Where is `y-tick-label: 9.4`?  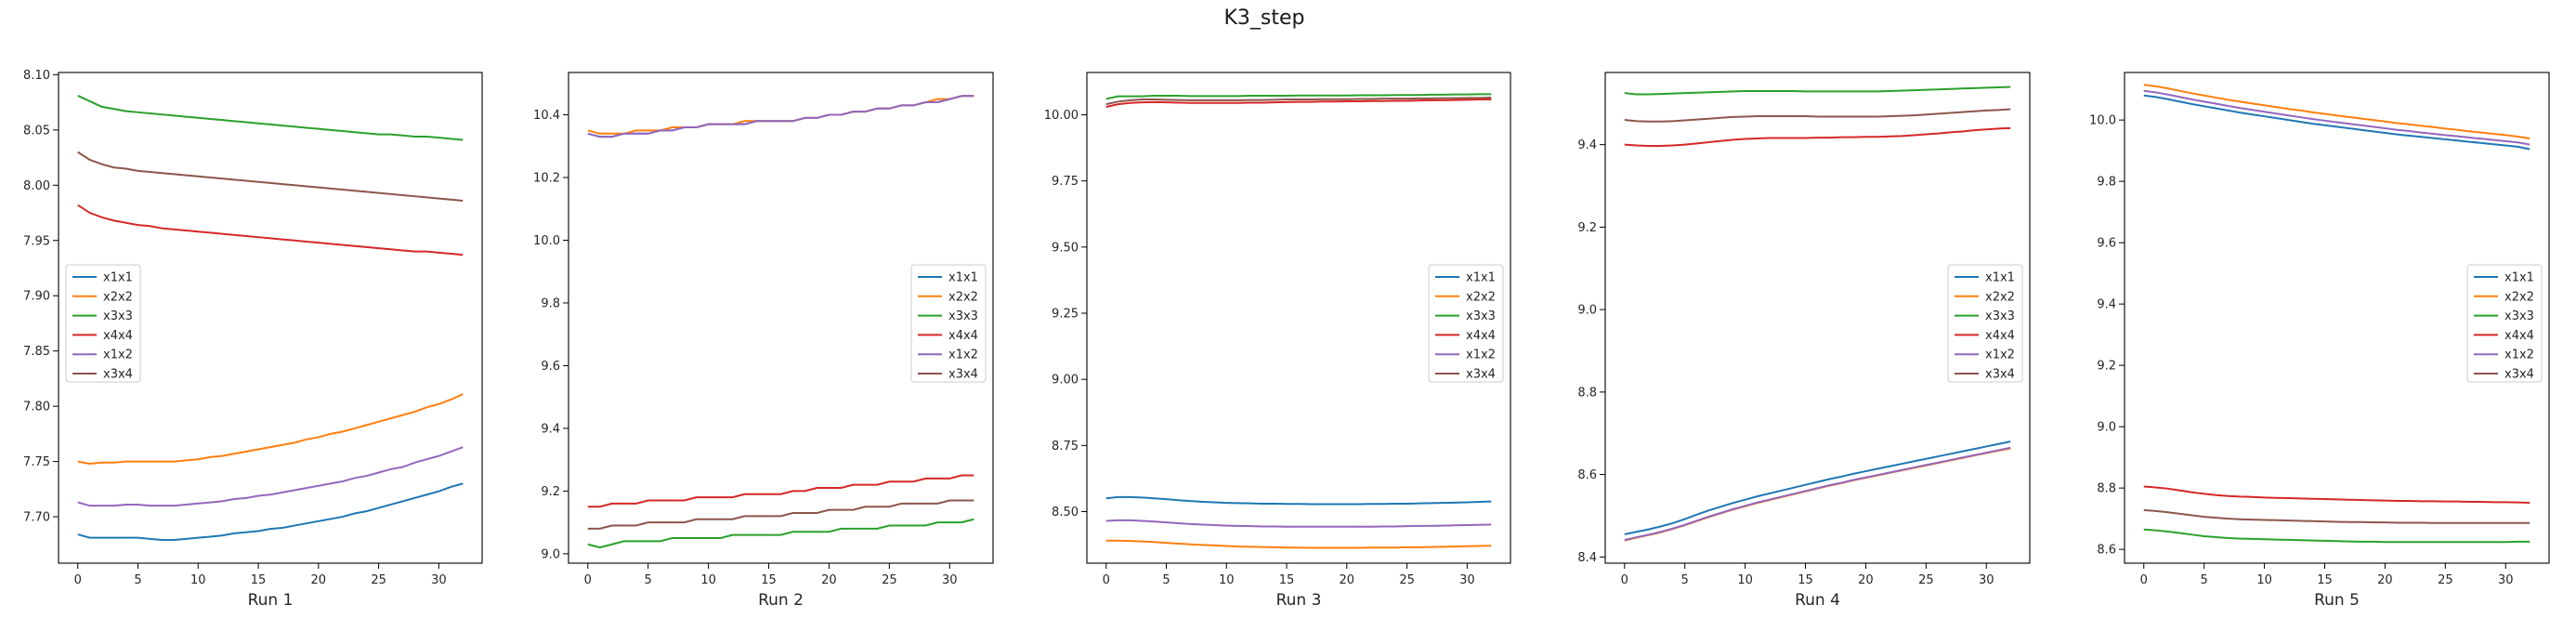
y-tick-label: 9.4 is located at coordinates (550, 429).